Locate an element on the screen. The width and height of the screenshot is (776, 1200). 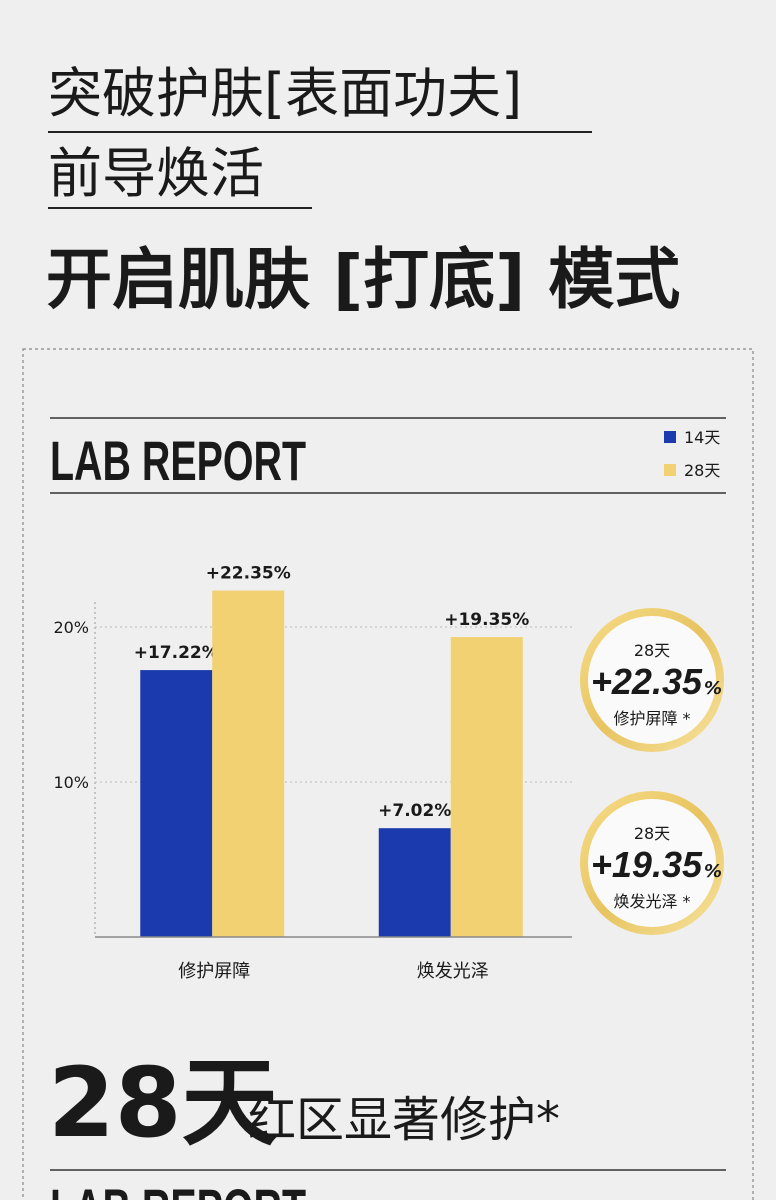
headline: 开启肌肤 [打底] 模式 is located at coordinates (363, 279).